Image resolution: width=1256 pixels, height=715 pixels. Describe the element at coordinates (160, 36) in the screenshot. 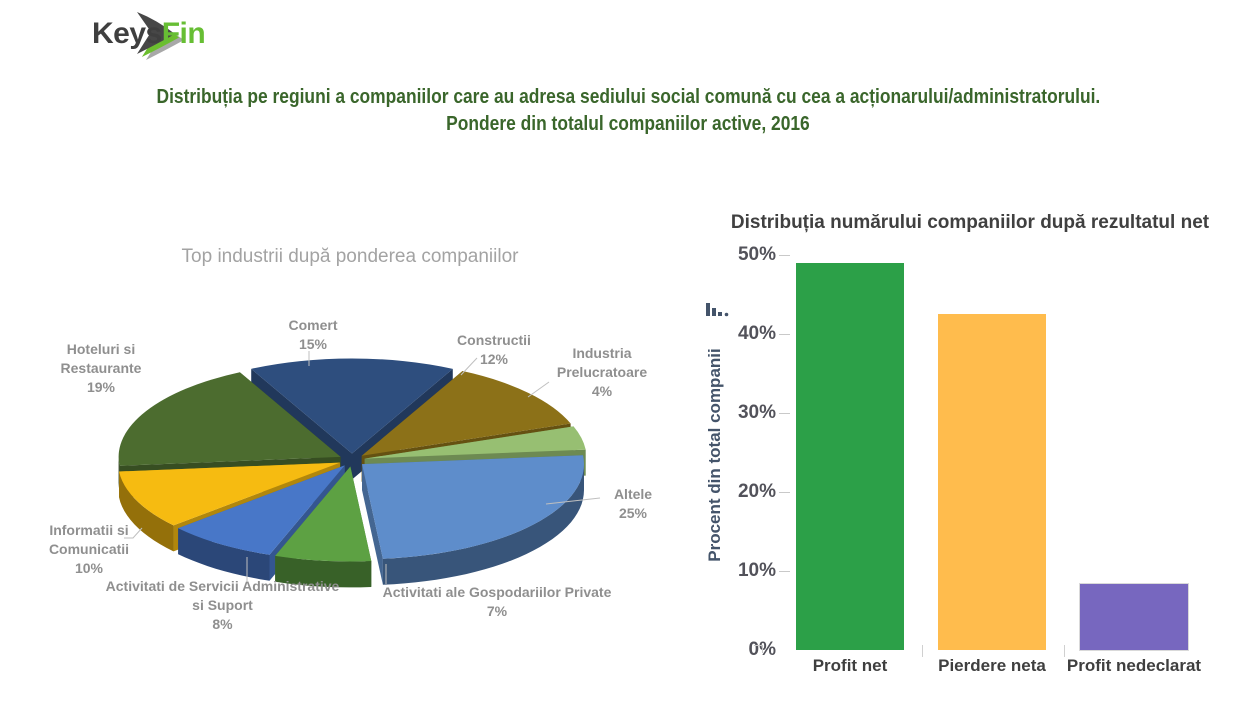

I see `keysfin-logo-icon` at that location.